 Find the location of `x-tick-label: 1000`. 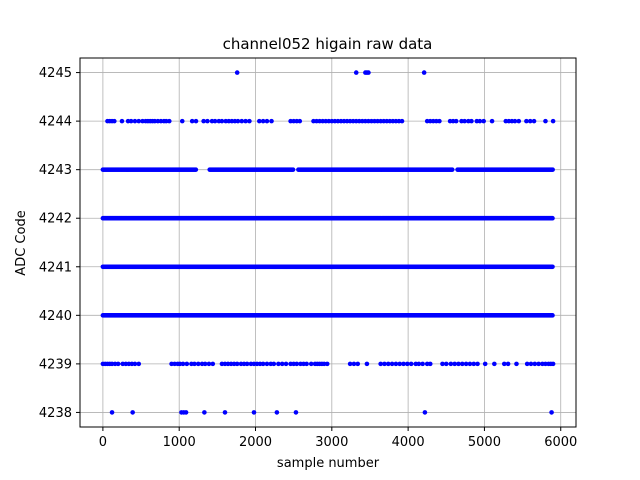

x-tick-label: 1000 is located at coordinates (179, 442).